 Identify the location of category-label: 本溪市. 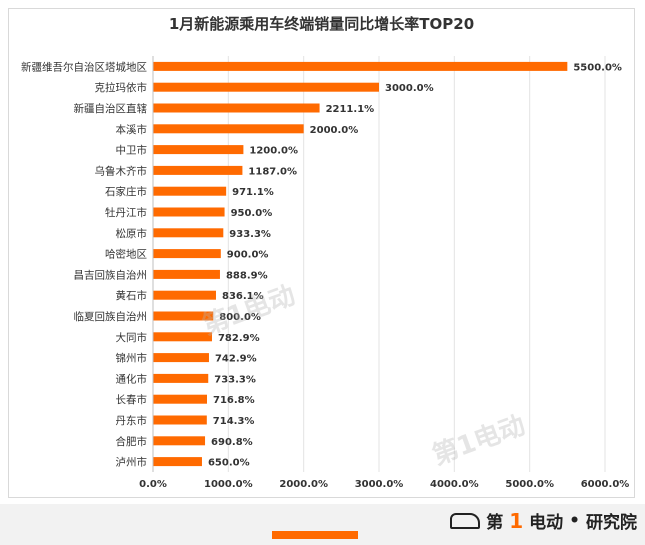
(132, 129).